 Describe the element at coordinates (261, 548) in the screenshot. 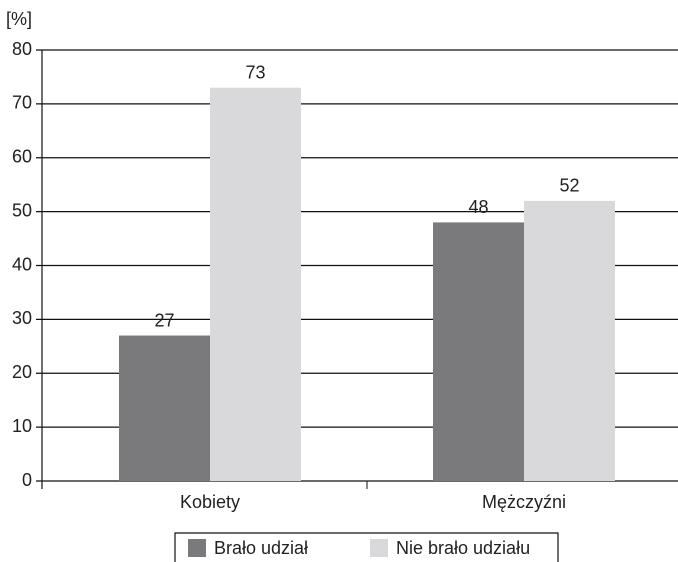

I see `legend-label: Brało udział` at that location.